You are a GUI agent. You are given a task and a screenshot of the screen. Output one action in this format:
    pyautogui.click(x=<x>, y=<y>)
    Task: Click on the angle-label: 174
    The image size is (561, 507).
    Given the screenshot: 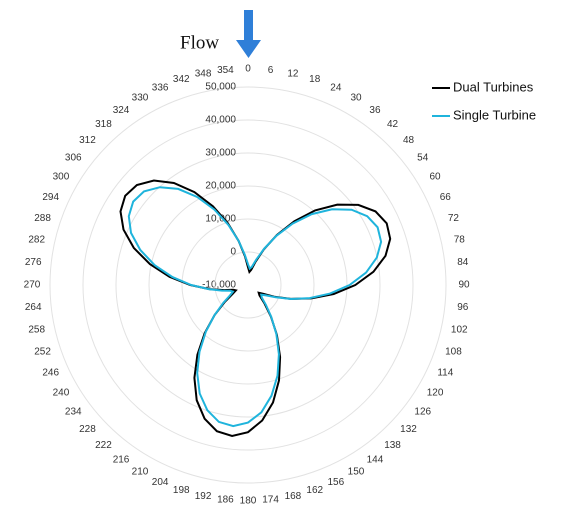 What is the action you would take?
    pyautogui.click(x=270, y=499)
    